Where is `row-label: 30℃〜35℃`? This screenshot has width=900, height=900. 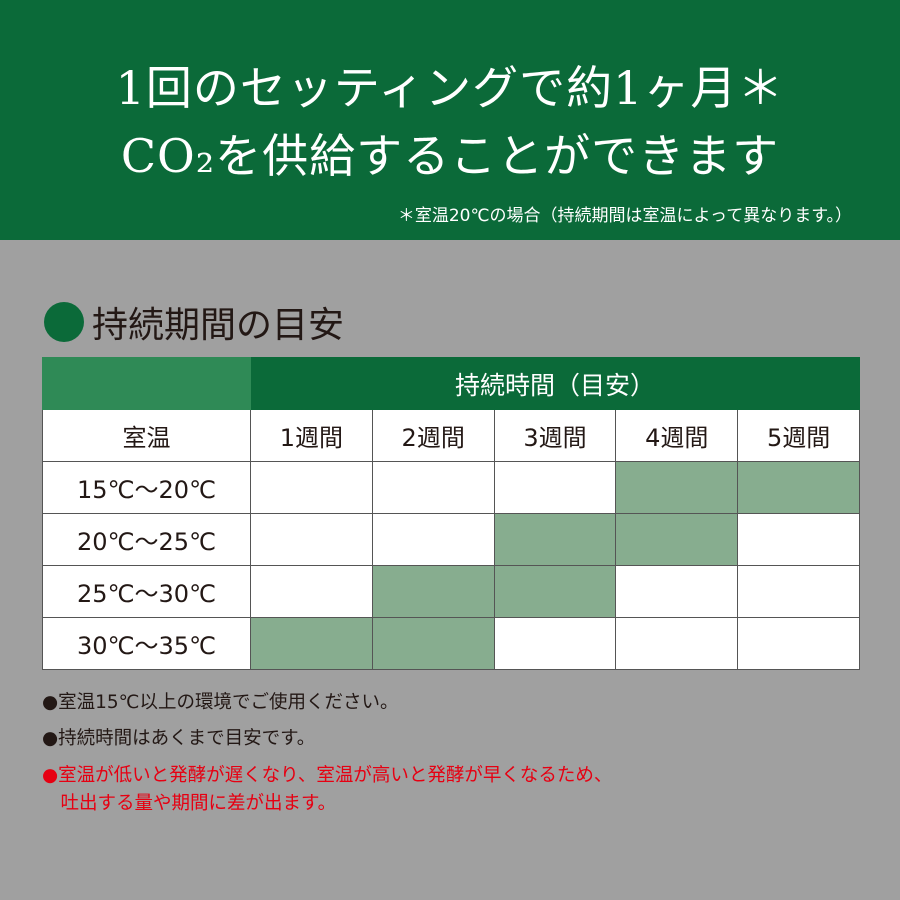 row-label: 30℃〜35℃ is located at coordinates (146, 643).